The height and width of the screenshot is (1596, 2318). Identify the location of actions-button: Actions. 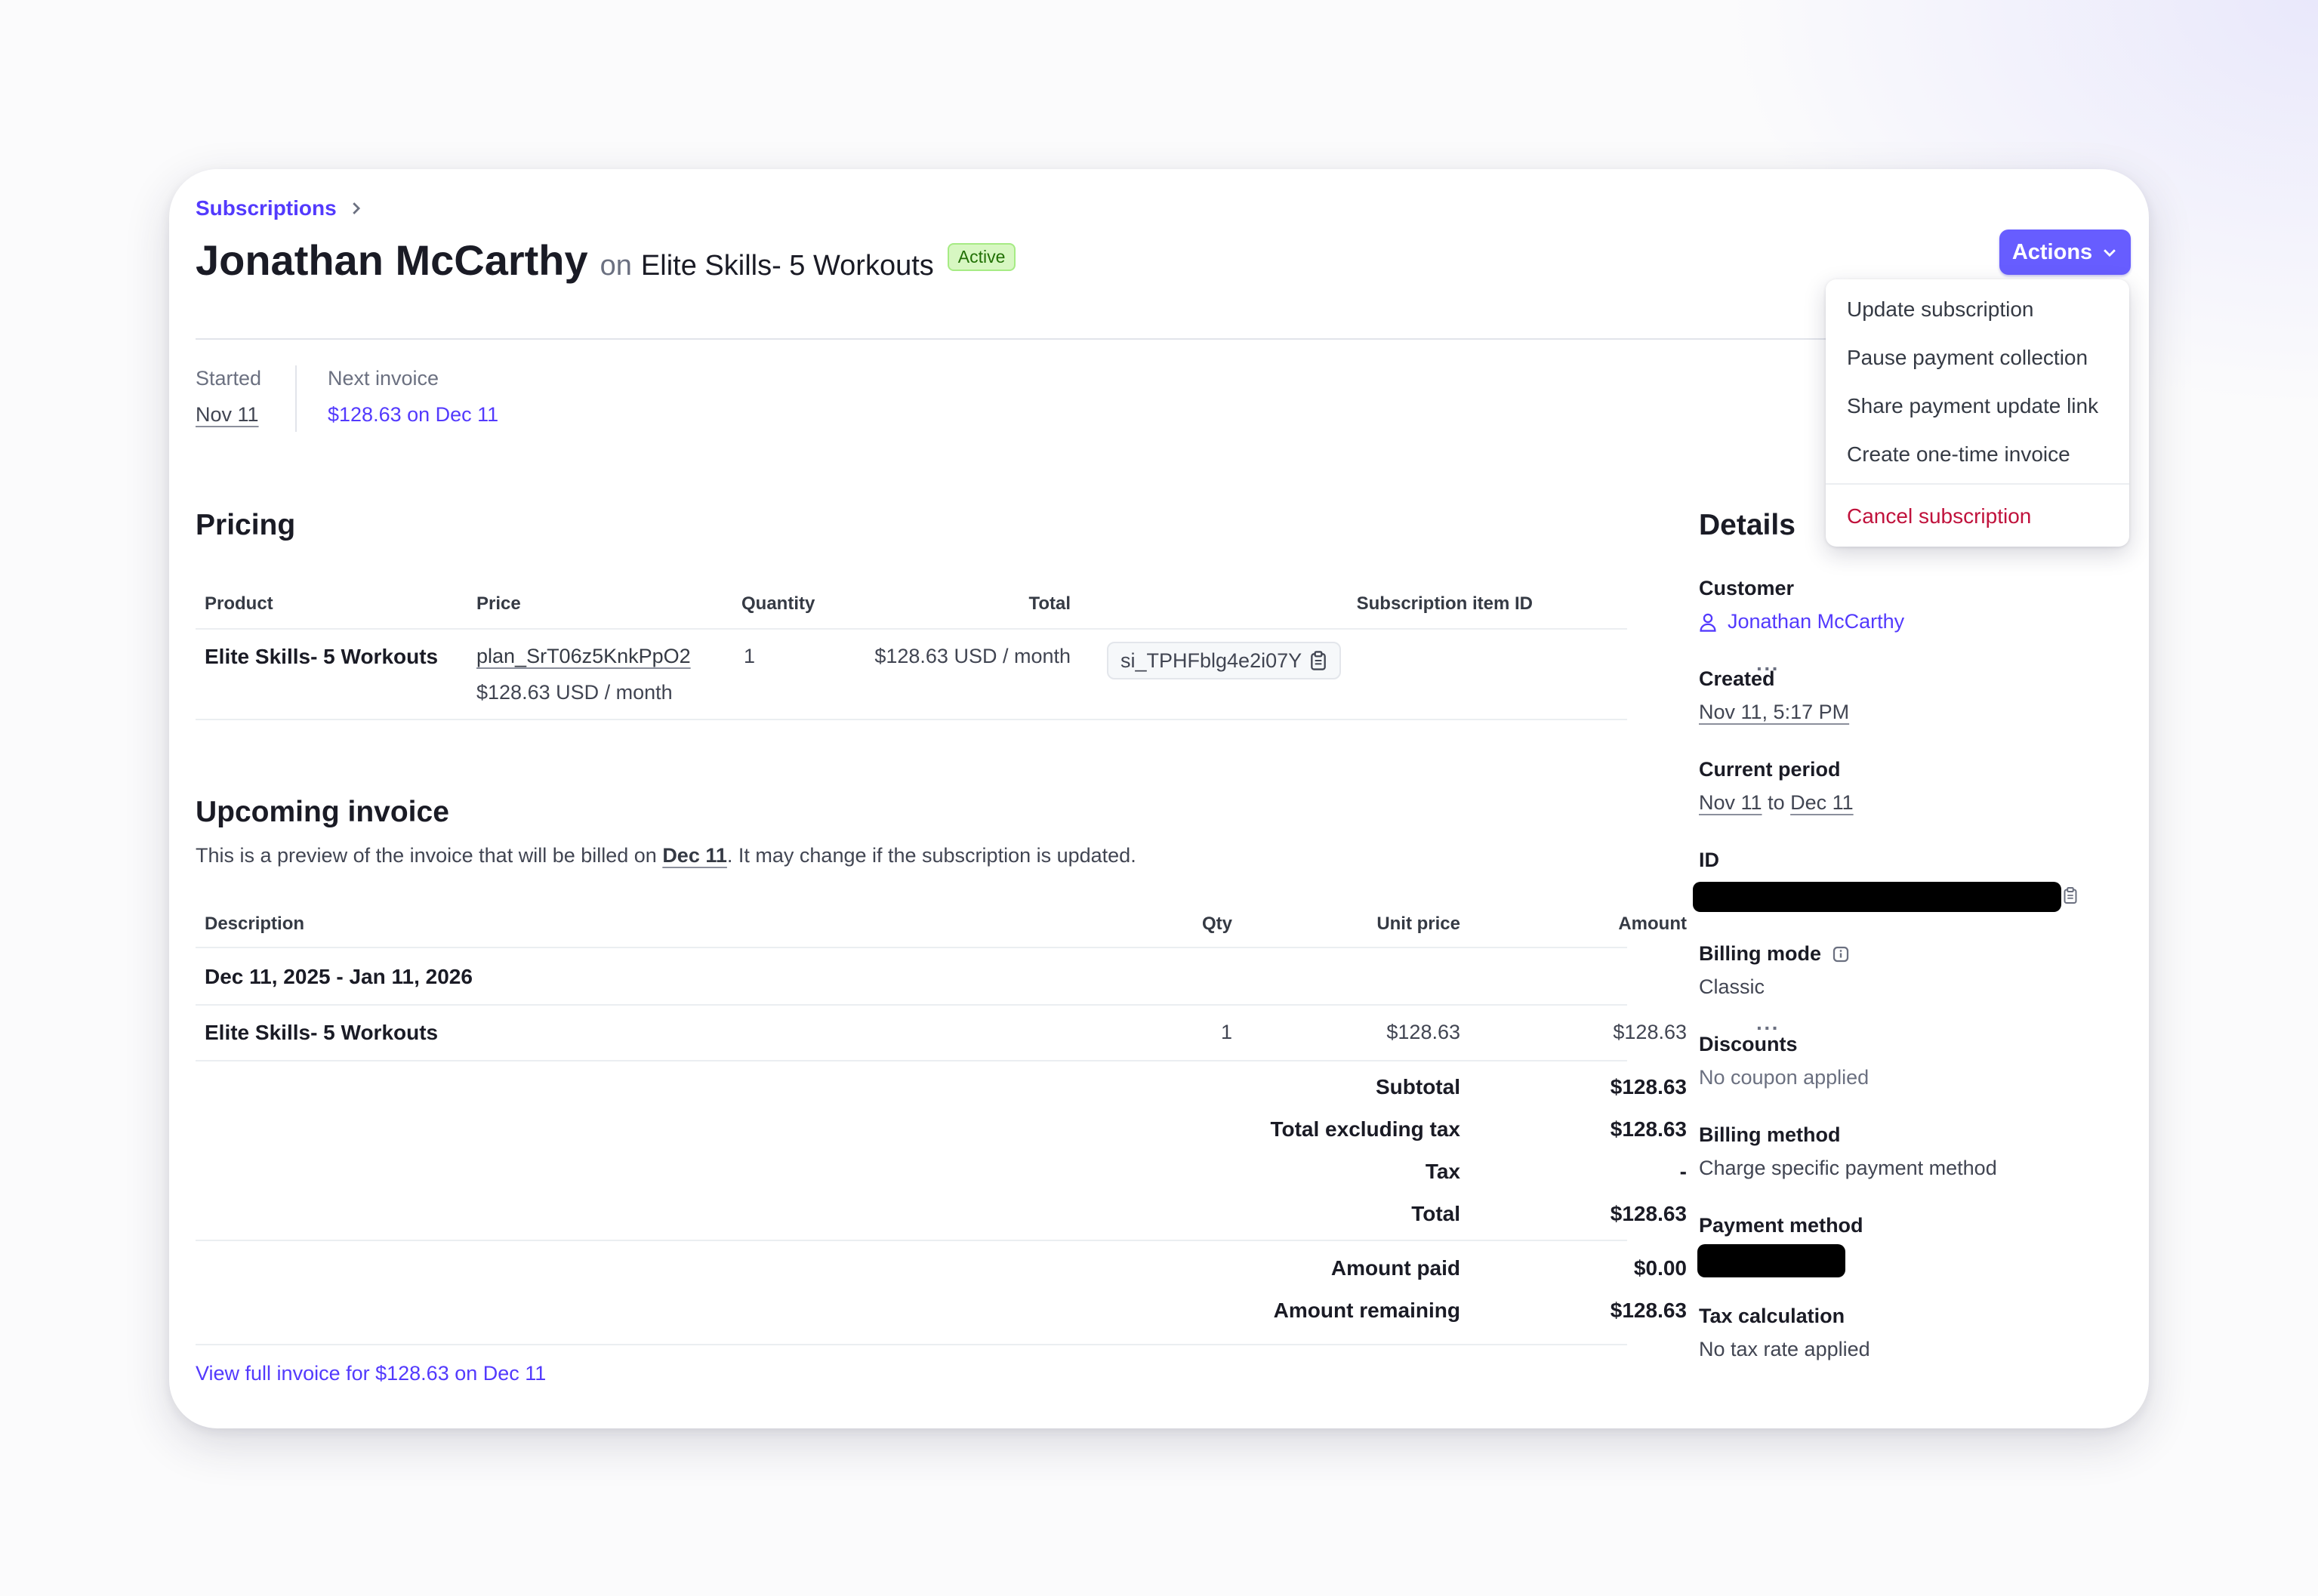
(2065, 252).